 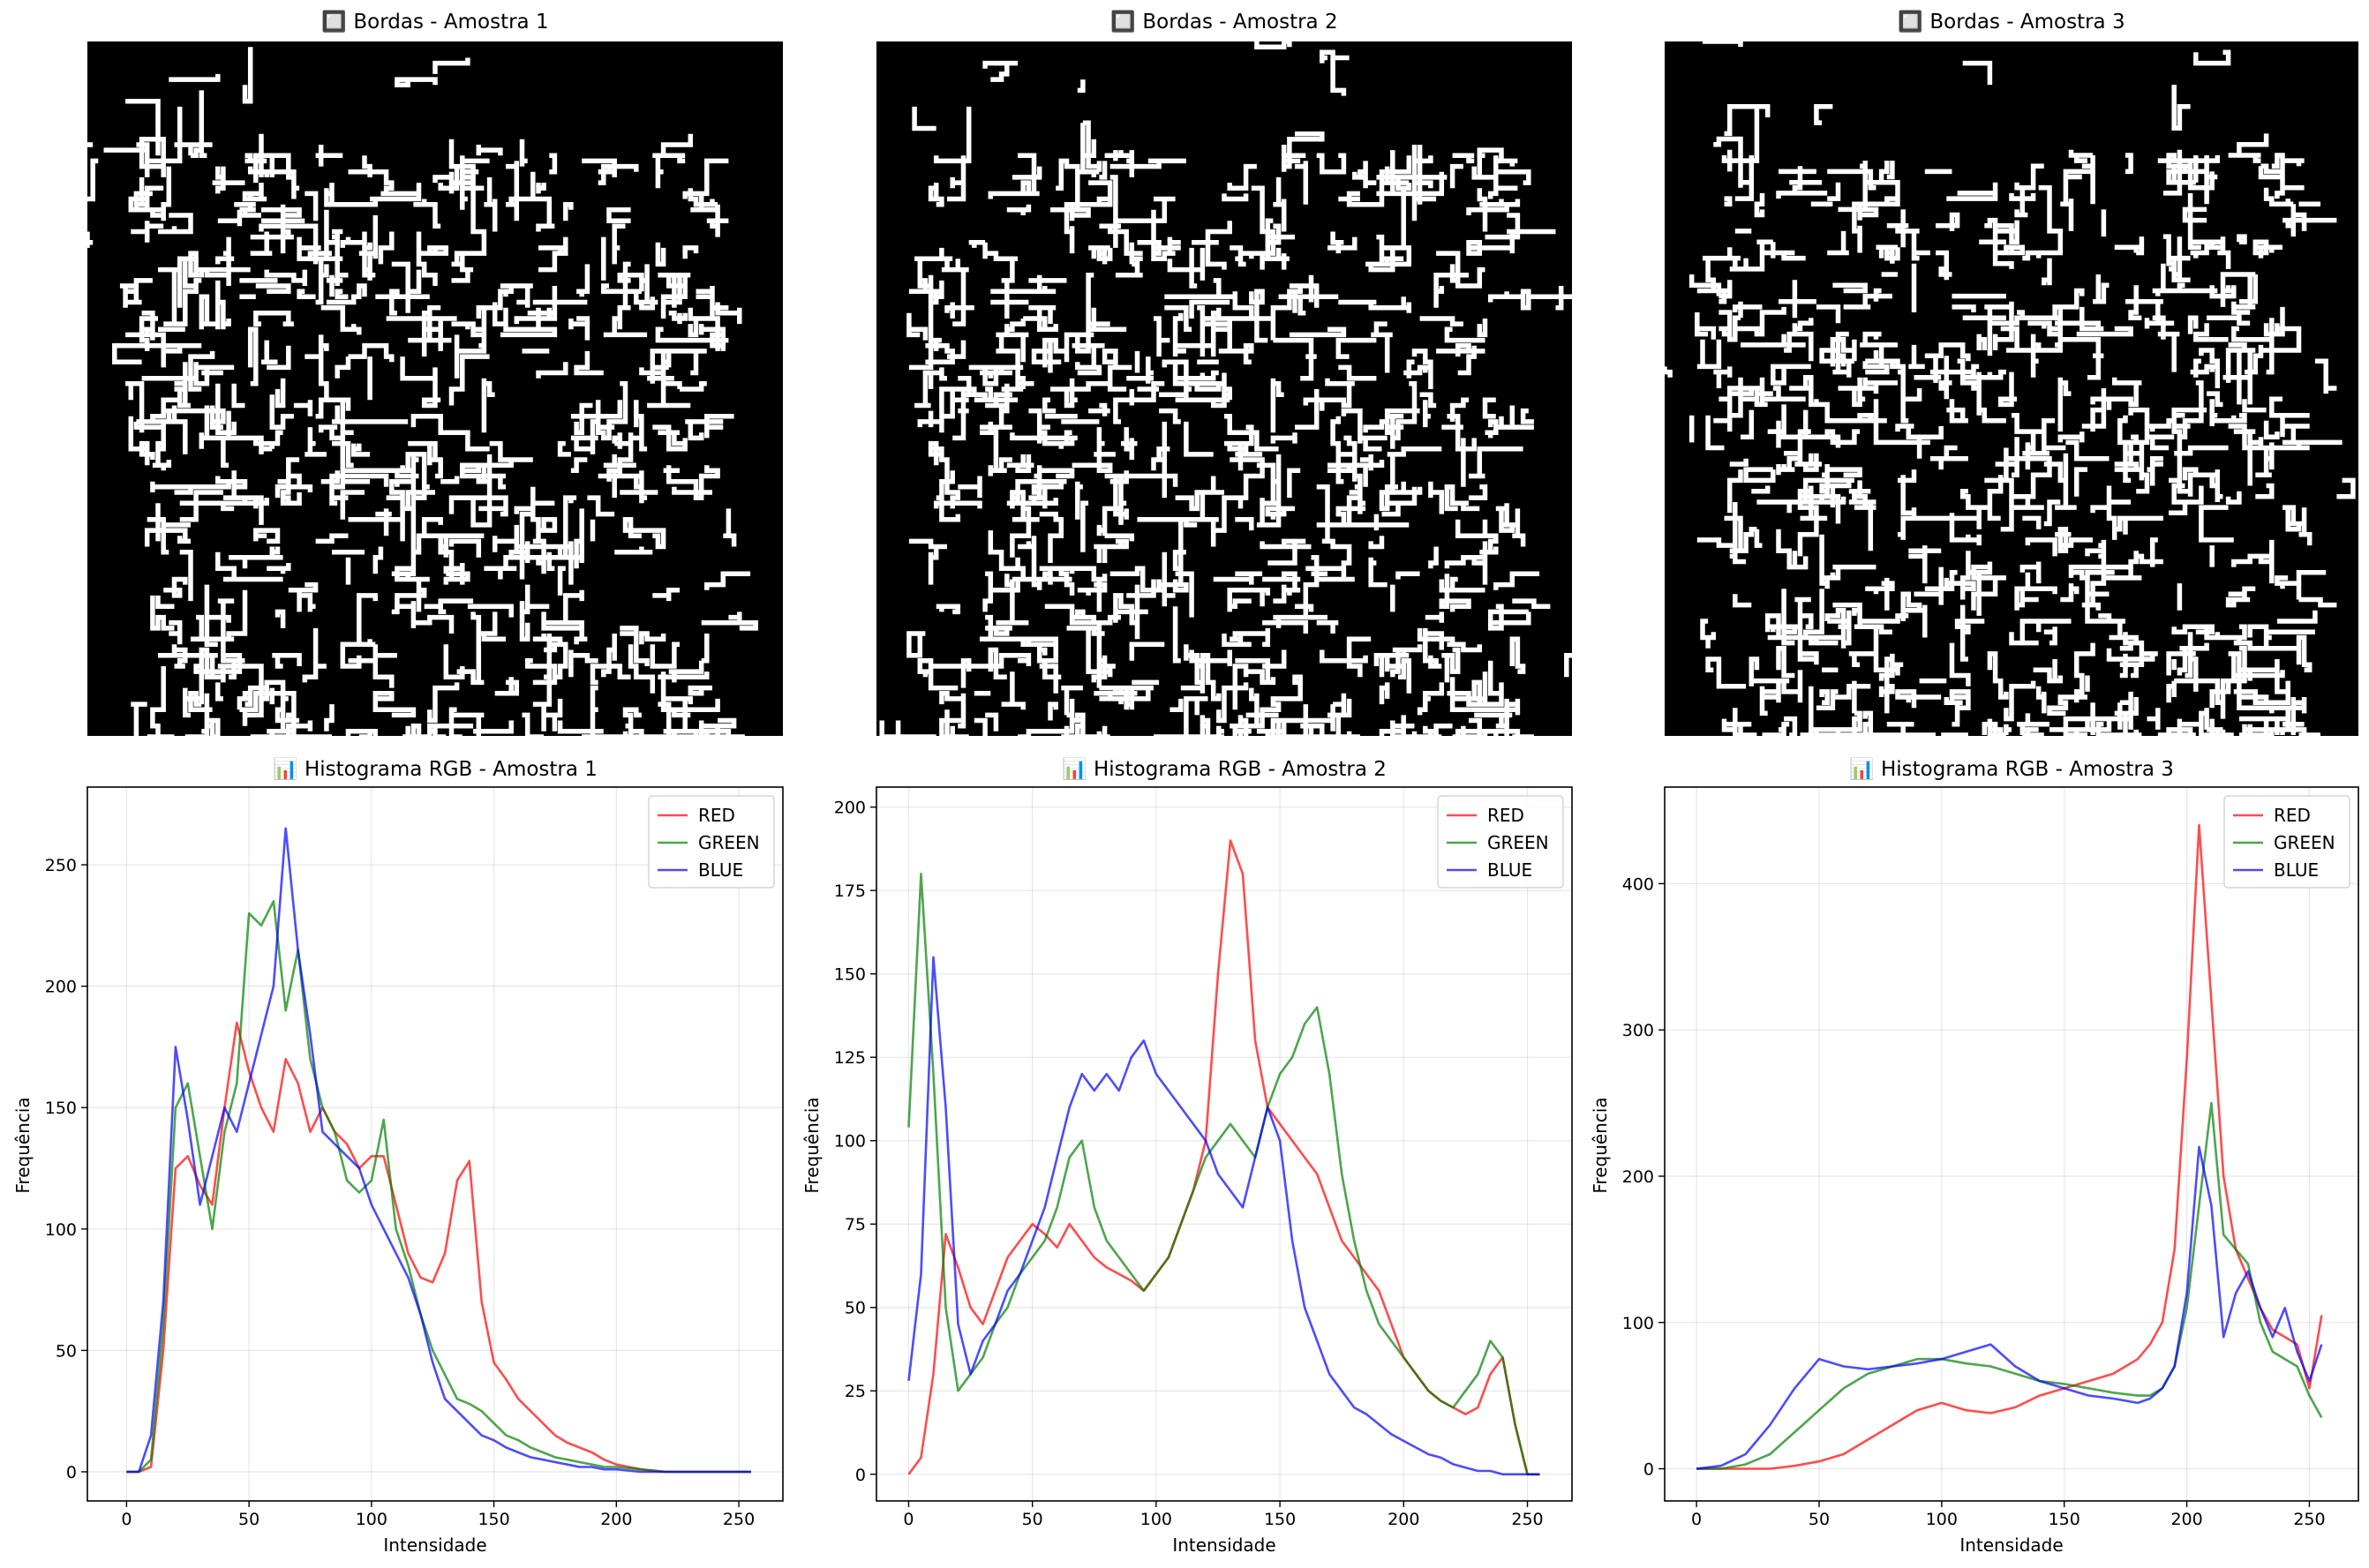 What do you see at coordinates (1223, 22) in the screenshot?
I see `edge-panel-title: 🔲 Bordas - Amostra 2` at bounding box center [1223, 22].